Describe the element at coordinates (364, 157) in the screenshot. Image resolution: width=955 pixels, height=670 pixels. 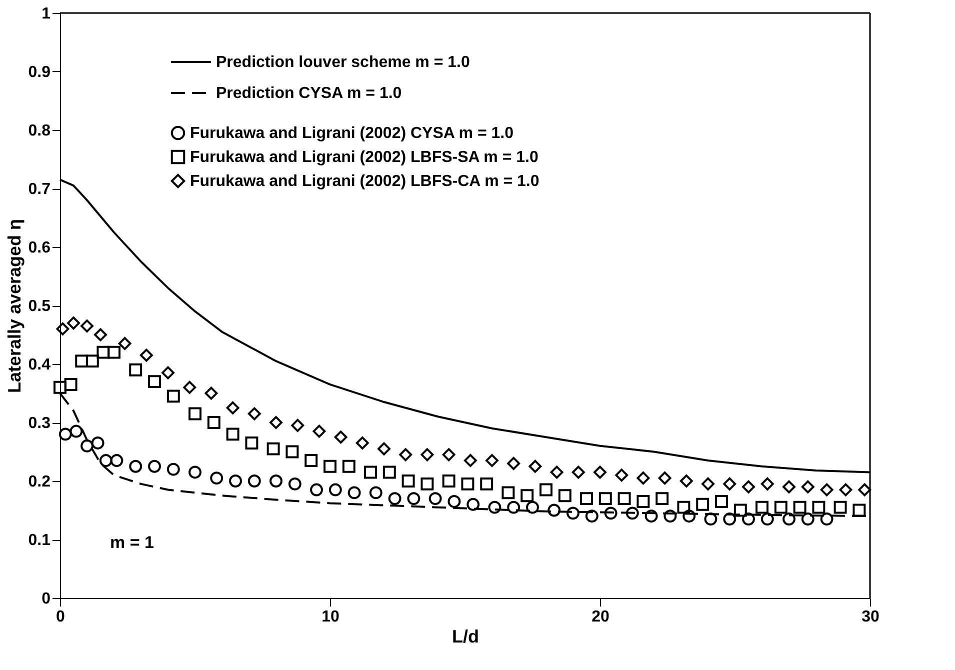
I see `legend-label: Furukawa and Ligrani (2002) LBFS-SA m = 1.0` at that location.